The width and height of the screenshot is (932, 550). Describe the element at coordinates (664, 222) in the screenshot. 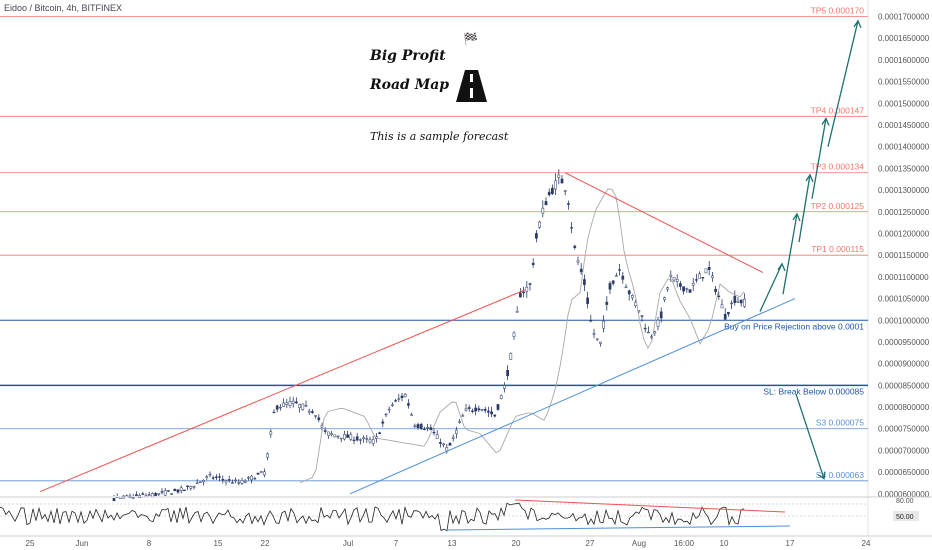

I see `red-trendline-falling` at that location.